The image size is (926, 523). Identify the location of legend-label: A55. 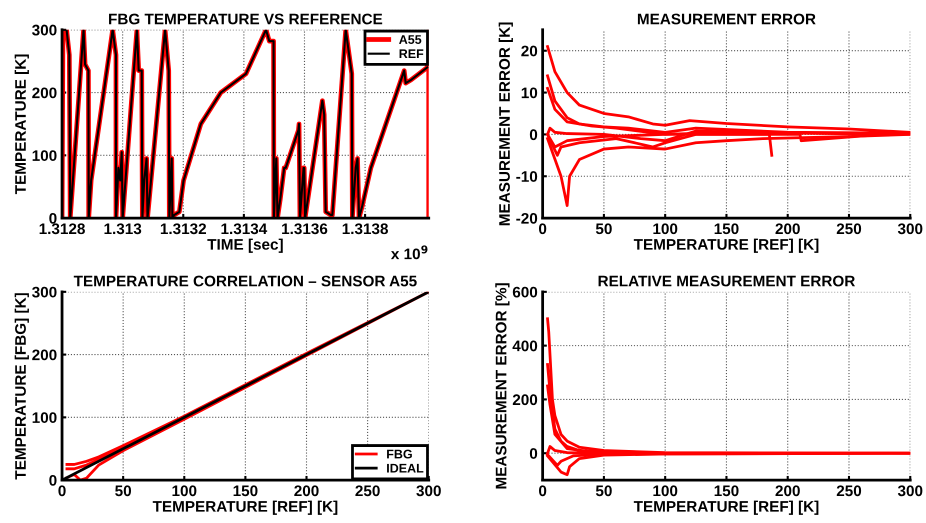
(410, 39).